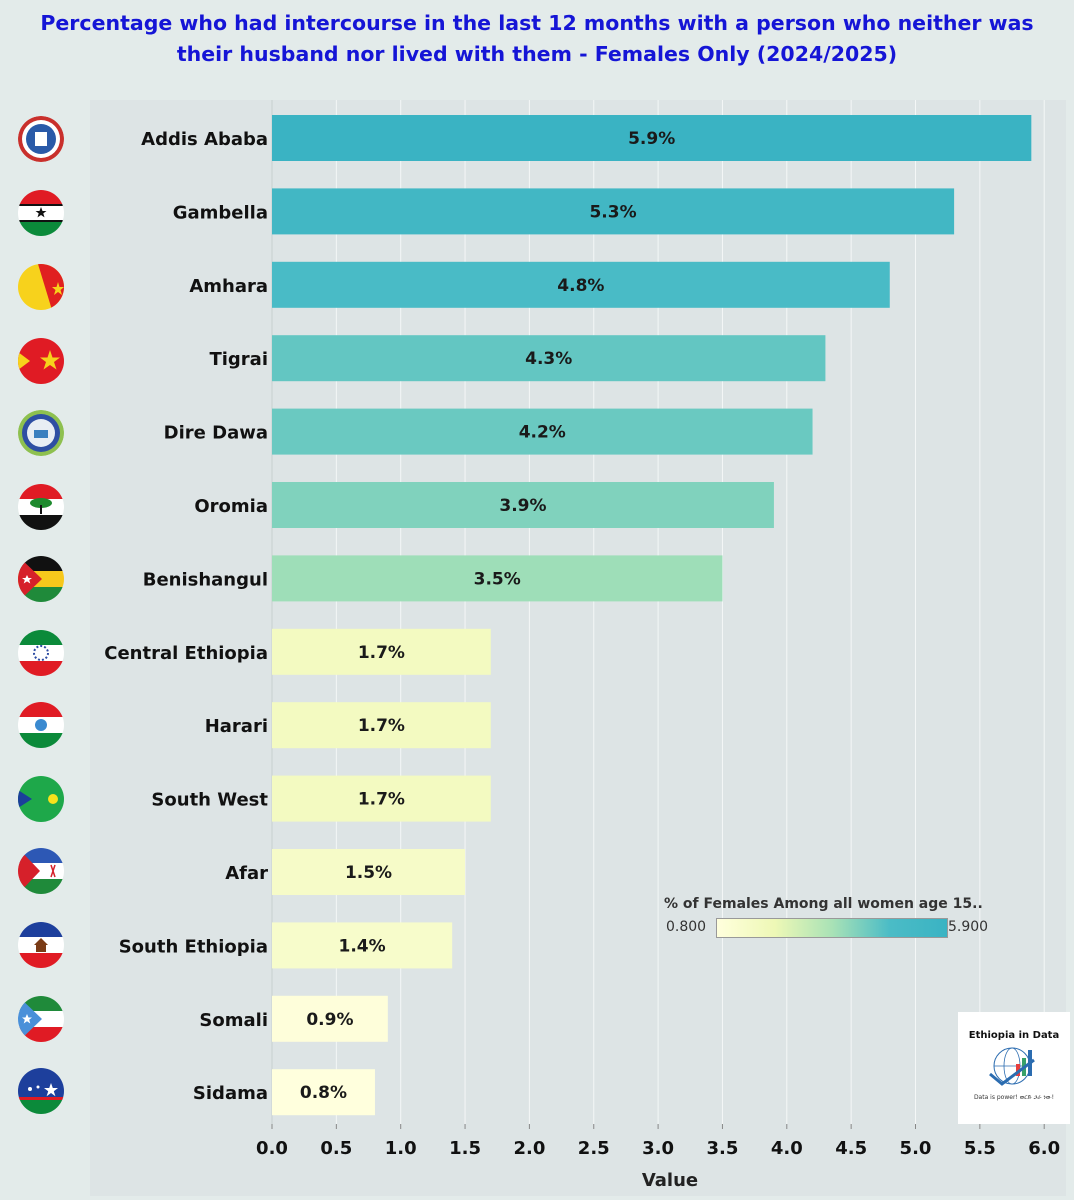 The width and height of the screenshot is (1074, 1200). What do you see at coordinates (236, 726) in the screenshot?
I see `category-label: Harari` at bounding box center [236, 726].